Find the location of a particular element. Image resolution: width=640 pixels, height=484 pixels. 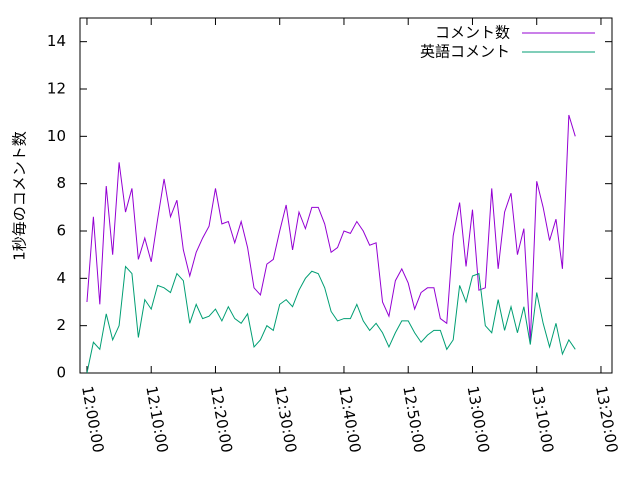

x-tick-label: 13:00:00 is located at coordinates (478, 419).